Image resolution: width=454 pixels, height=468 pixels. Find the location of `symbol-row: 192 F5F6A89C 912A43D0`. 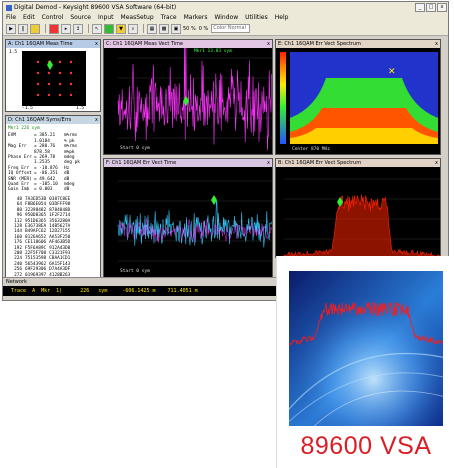

symbol-row: 192 F5F6A89C 912A43D0 is located at coordinates (42, 248).